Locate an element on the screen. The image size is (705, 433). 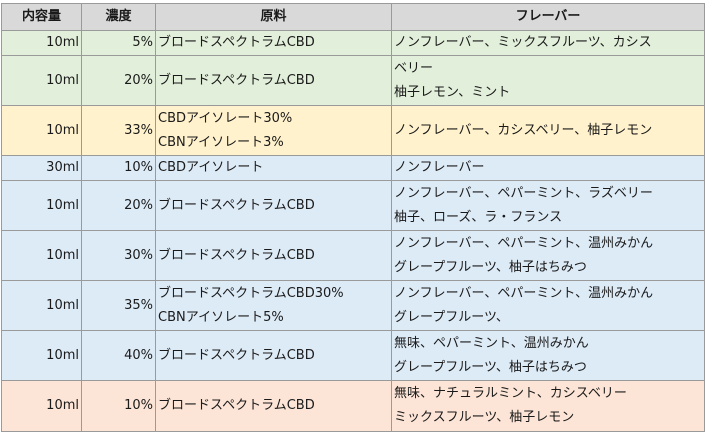
flavor-cell: 無味、ペパーミント、温州みかん グレープフルーツ、柚子はちみつ is located at coordinates (548, 355).